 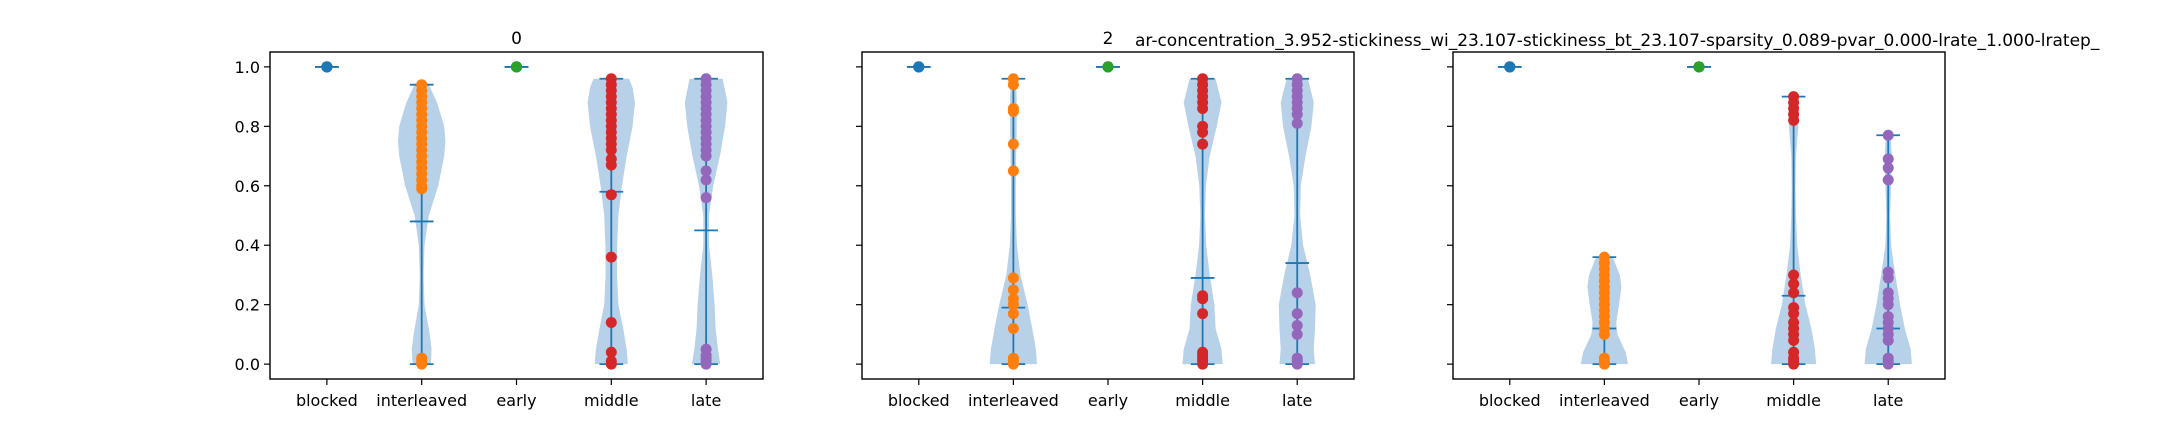 I want to click on panel-title: 2, so click(x=1108, y=39).